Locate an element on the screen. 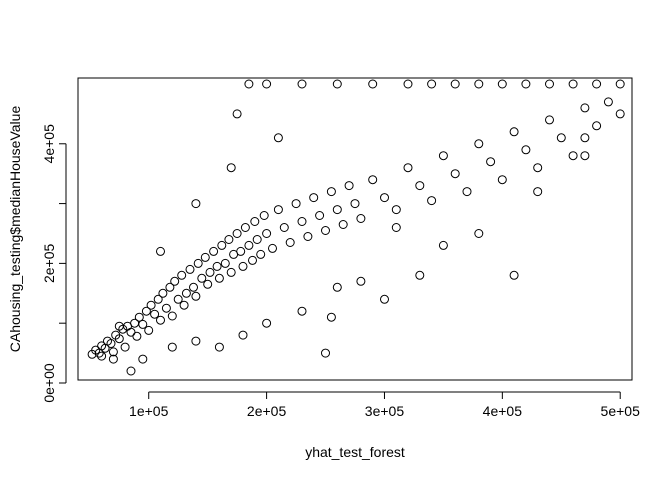 This screenshot has width=672, height=480. x-tick-label: 2e+05 is located at coordinates (267, 411).